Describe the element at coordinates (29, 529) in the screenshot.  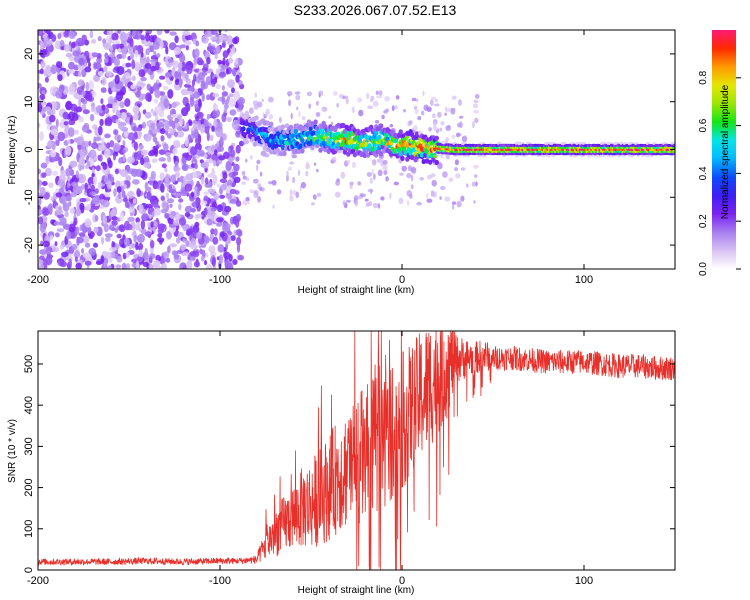
I see `y-tick-label: 100` at that location.